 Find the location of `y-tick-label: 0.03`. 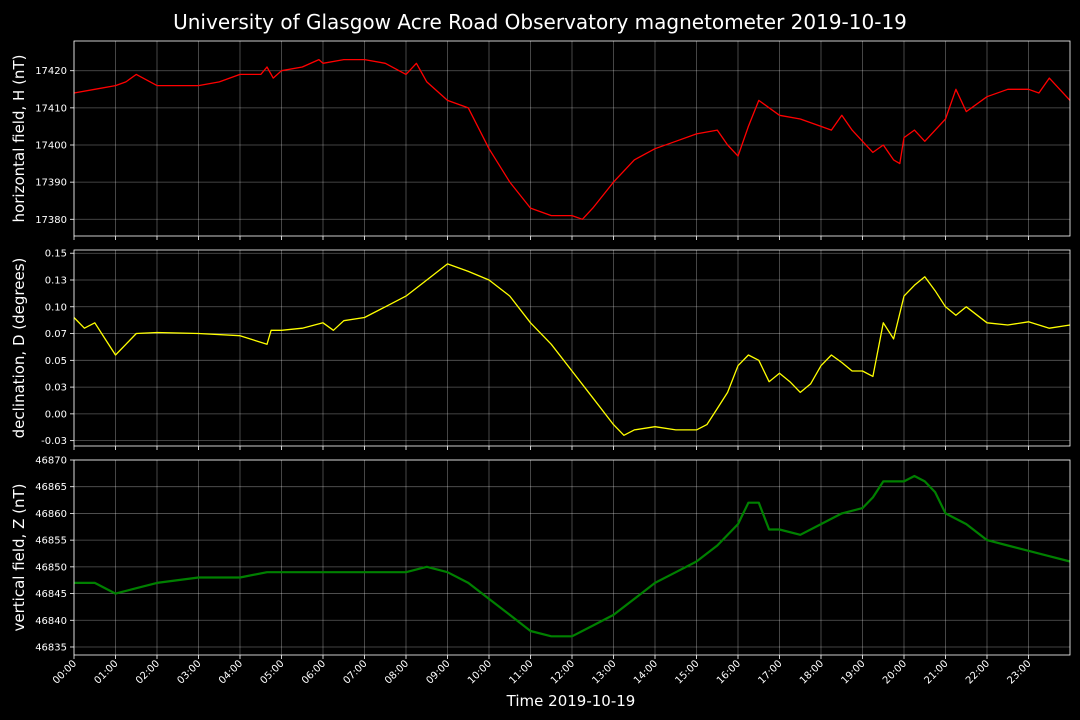

y-tick-label: 0.03 is located at coordinates (56, 388).